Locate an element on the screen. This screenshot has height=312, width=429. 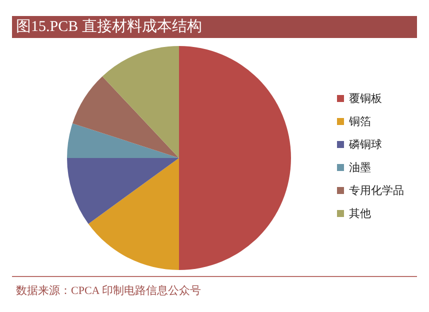
legend-label: 磷铜球 is located at coordinates (365, 144).